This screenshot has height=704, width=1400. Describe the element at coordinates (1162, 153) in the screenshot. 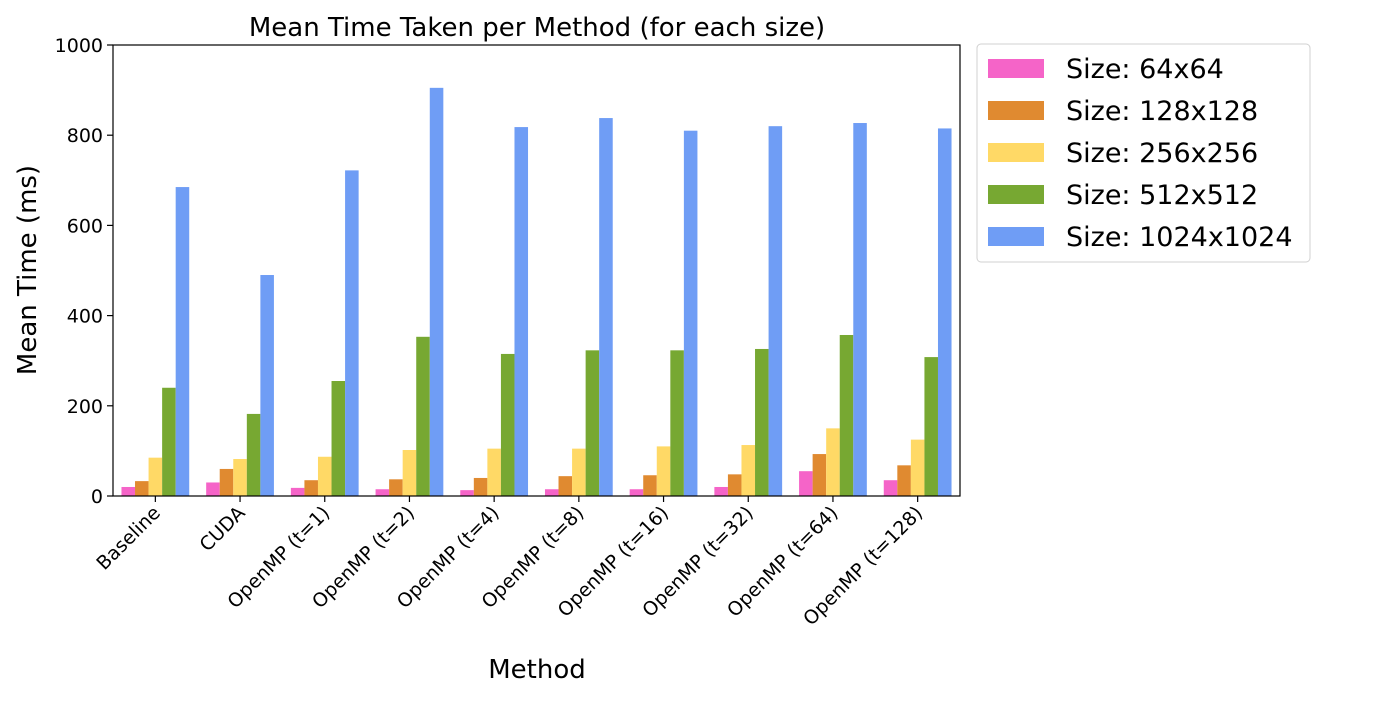

I see `legend-label: Size: 256x256` at that location.